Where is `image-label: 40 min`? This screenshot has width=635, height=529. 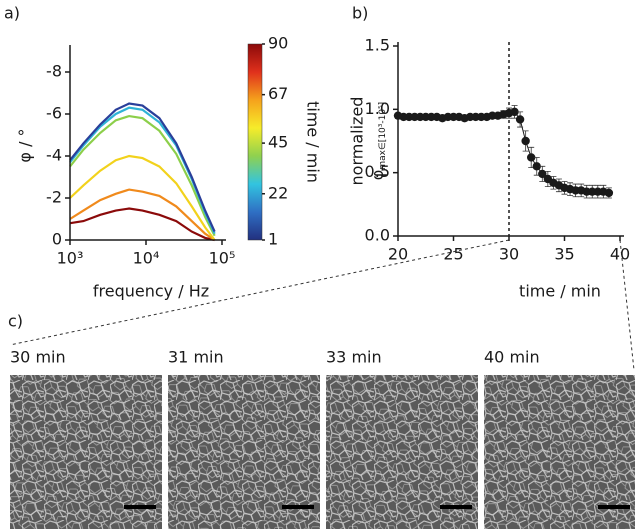 image-label: 40 min is located at coordinates (512, 357).